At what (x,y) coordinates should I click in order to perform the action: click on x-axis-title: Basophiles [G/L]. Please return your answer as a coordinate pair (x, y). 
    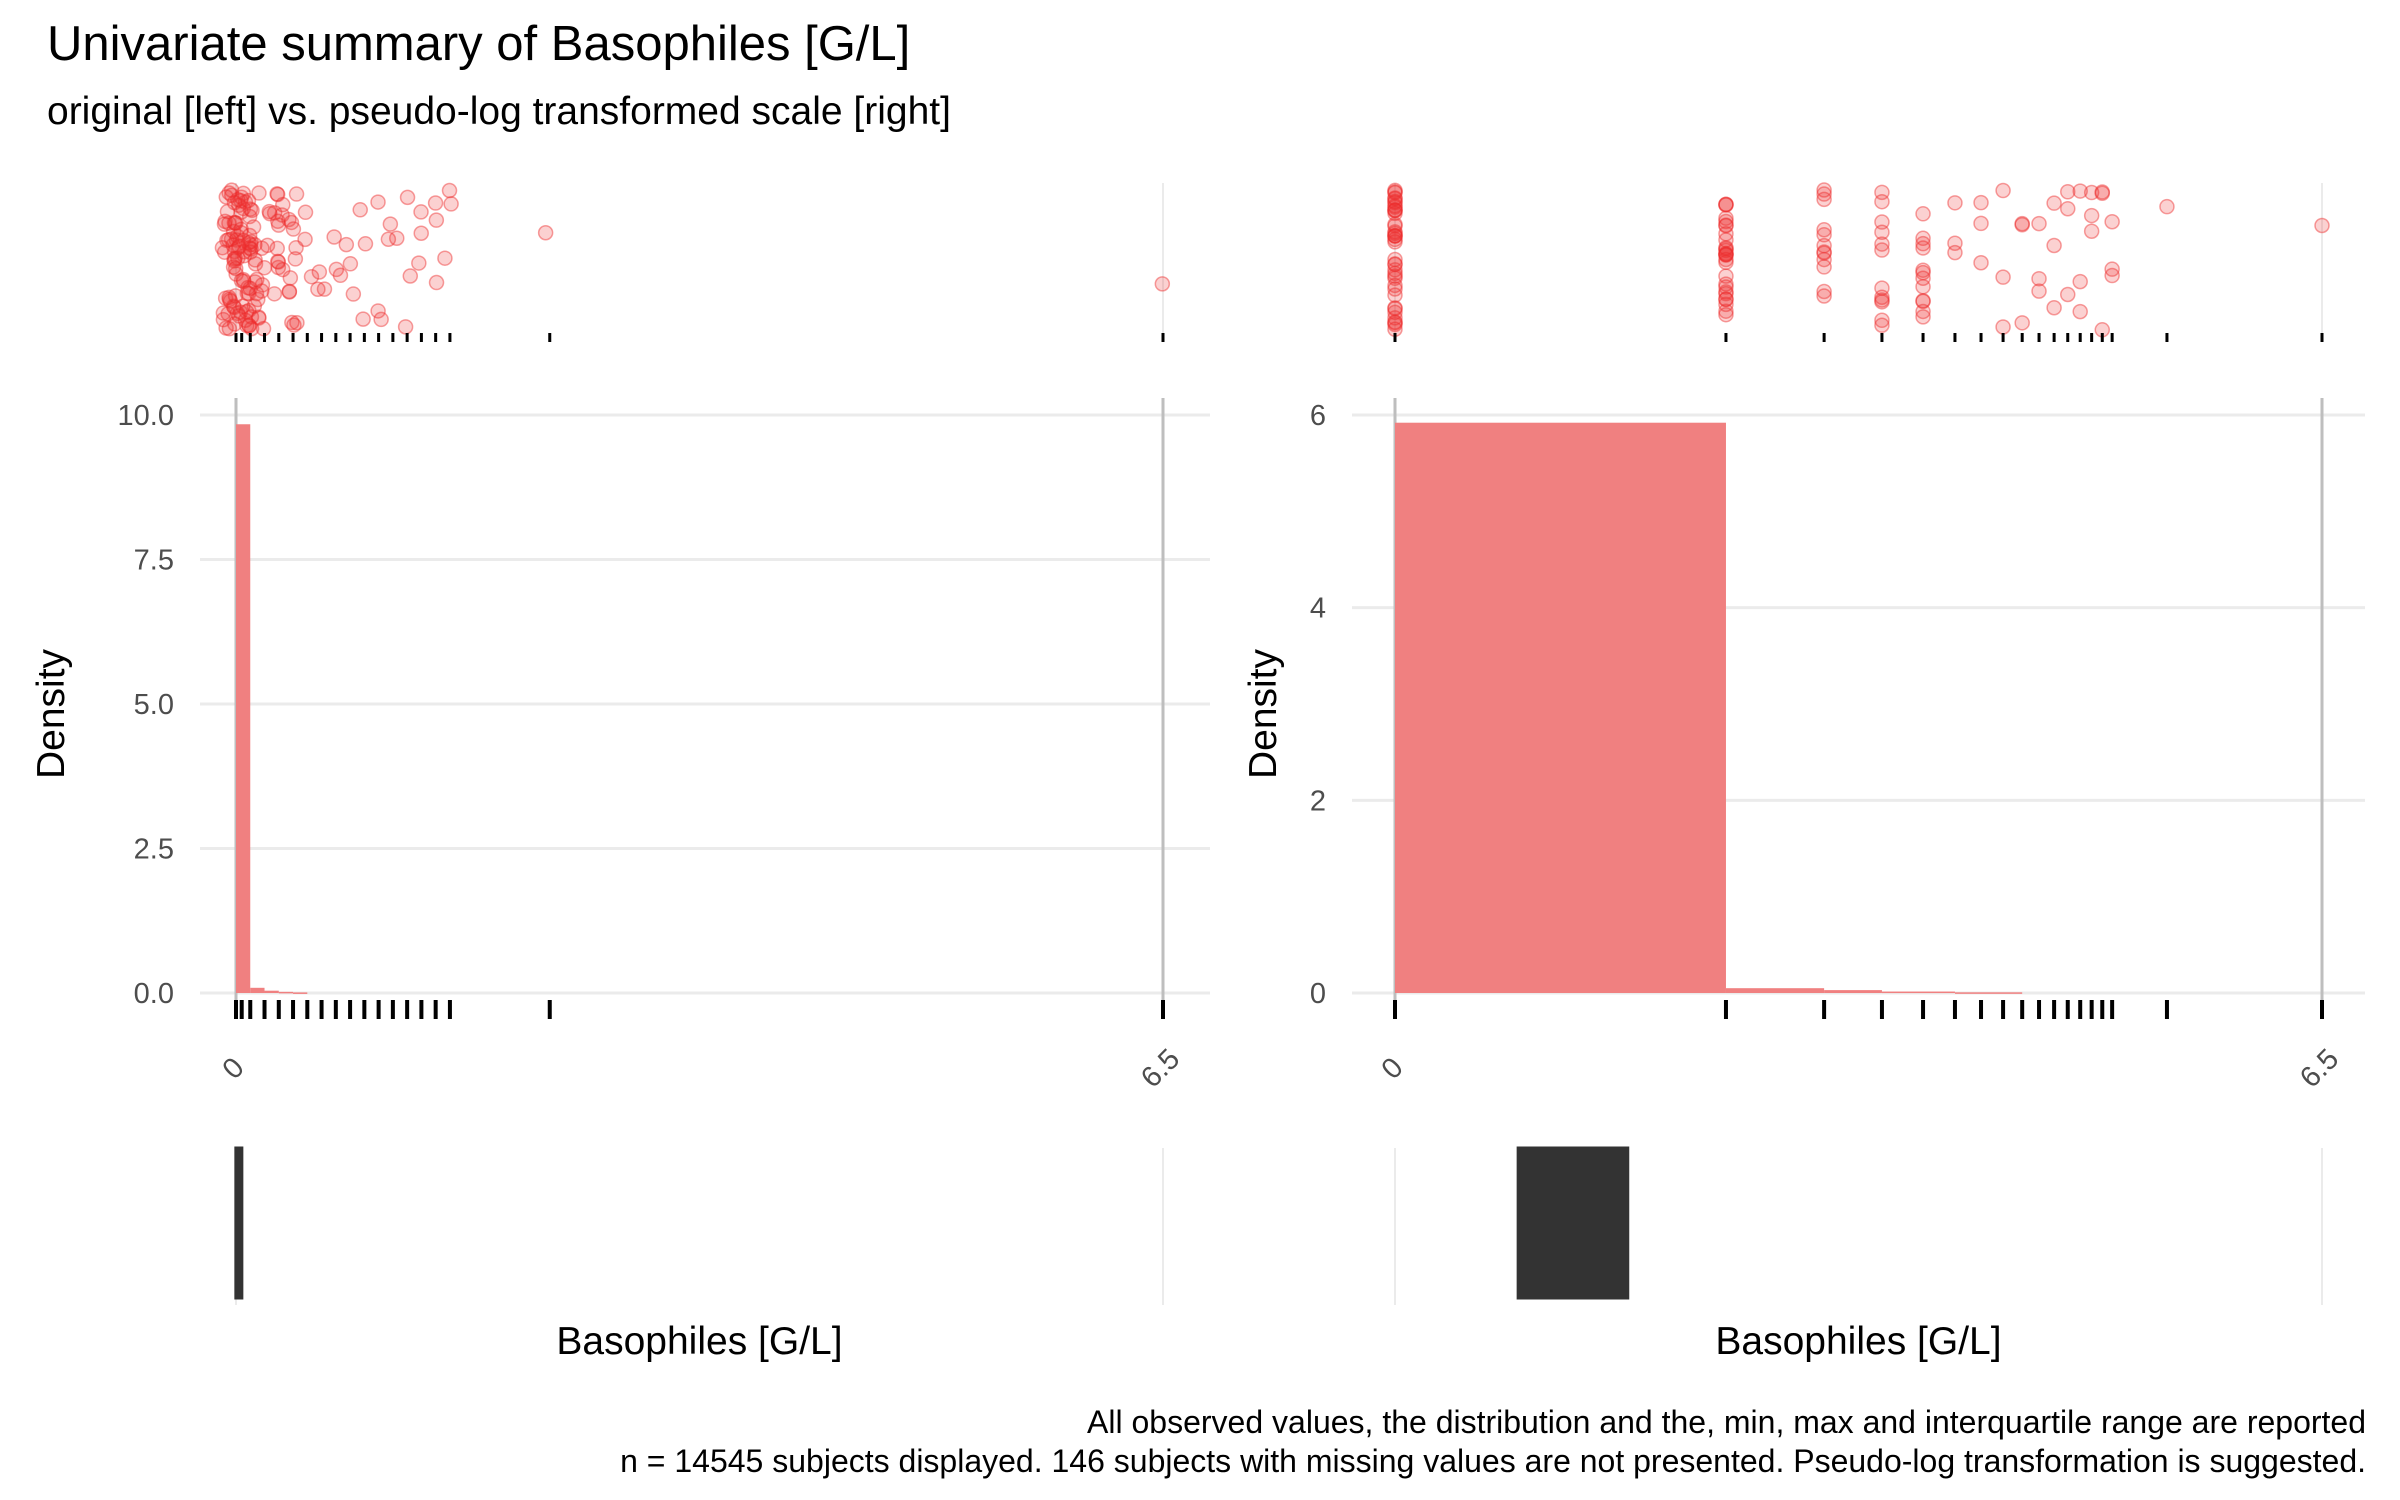
    Looking at the image, I should click on (1858, 1341).